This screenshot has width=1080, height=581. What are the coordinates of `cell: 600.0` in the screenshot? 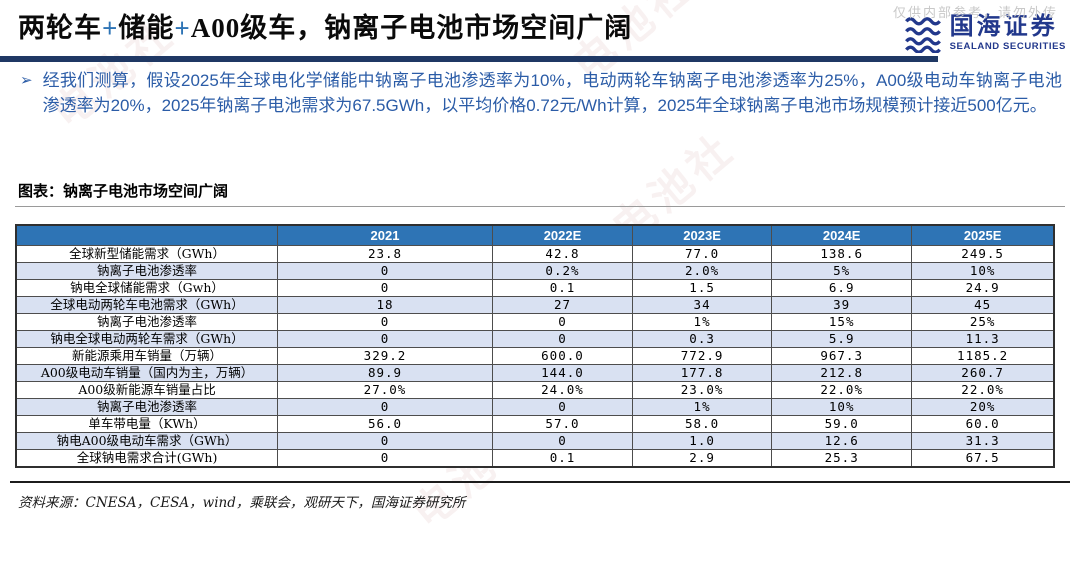 It's located at (562, 356).